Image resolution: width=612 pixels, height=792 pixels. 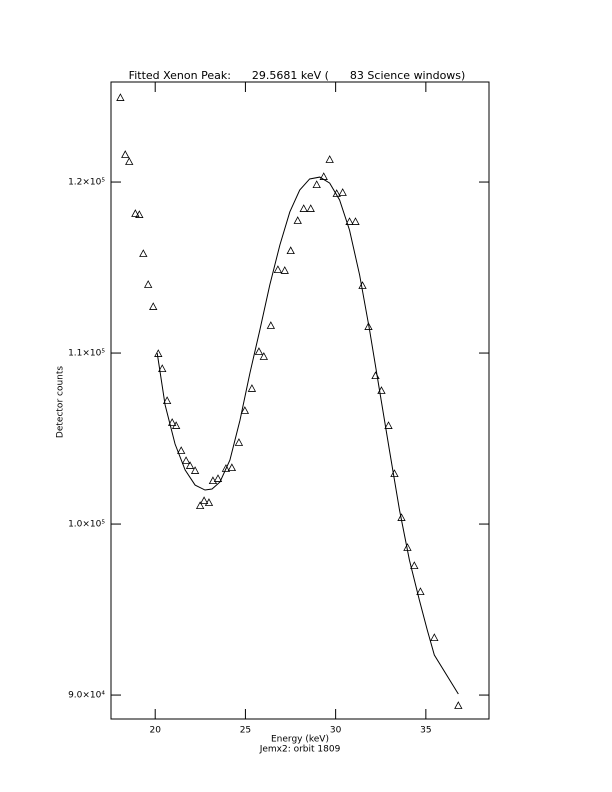 I want to click on x-tick-label: 25, so click(x=245, y=731).